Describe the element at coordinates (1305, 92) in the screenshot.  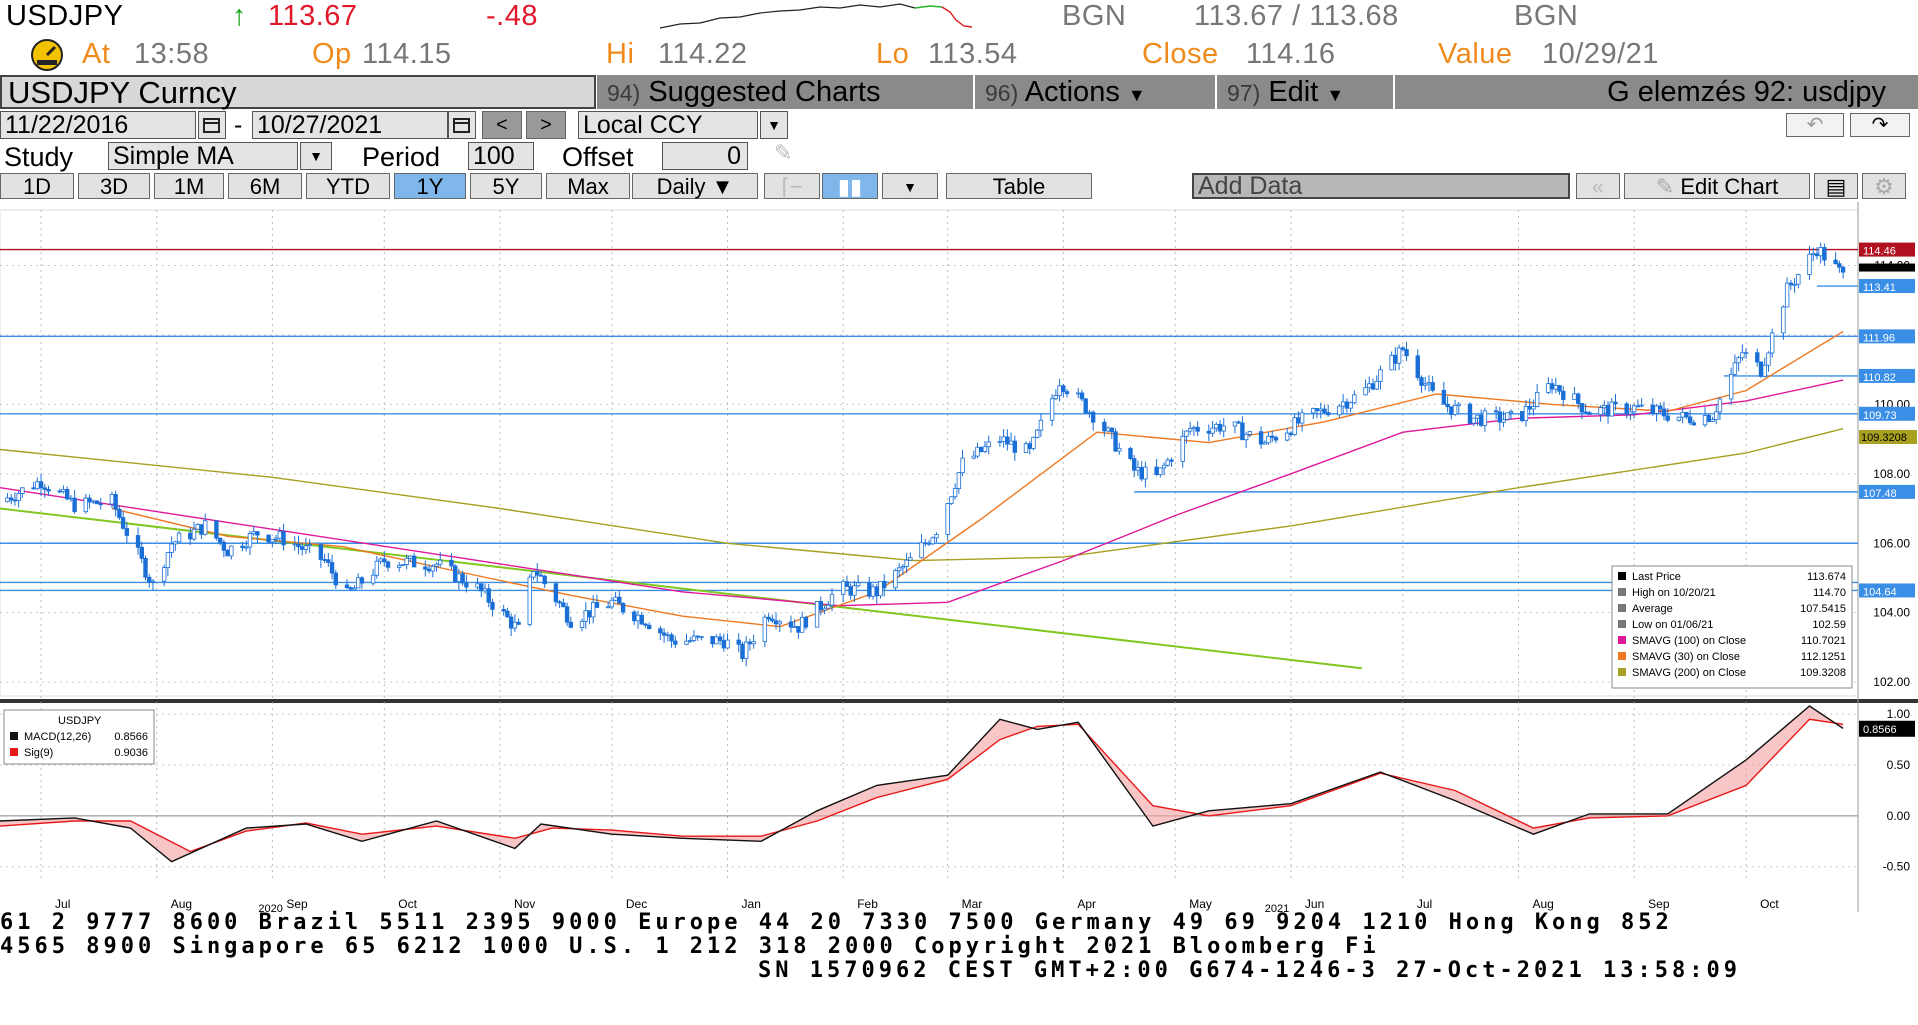
I see `edit-menu: 97) Edit ▼` at that location.